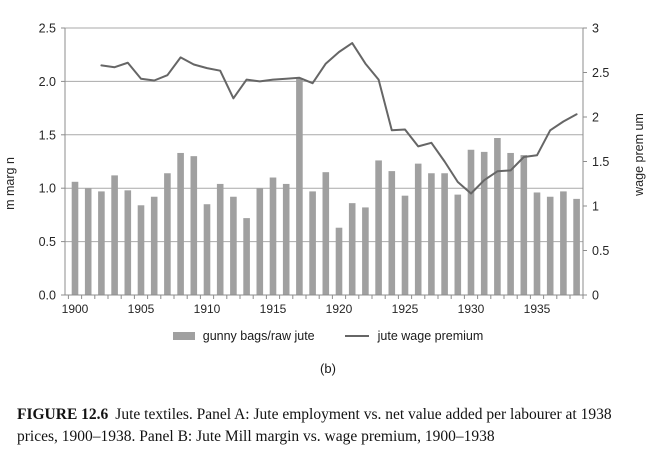 This screenshot has width=656, height=459. What do you see at coordinates (356, 336) in the screenshot?
I see `legend-line-swatch-icon` at bounding box center [356, 336].